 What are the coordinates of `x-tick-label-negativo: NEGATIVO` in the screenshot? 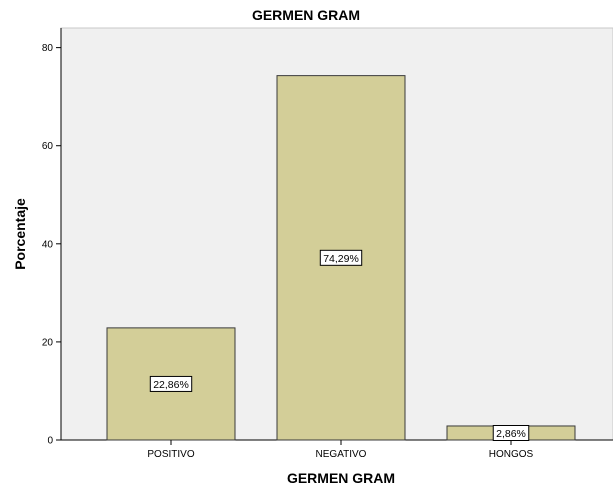 It's located at (341, 454).